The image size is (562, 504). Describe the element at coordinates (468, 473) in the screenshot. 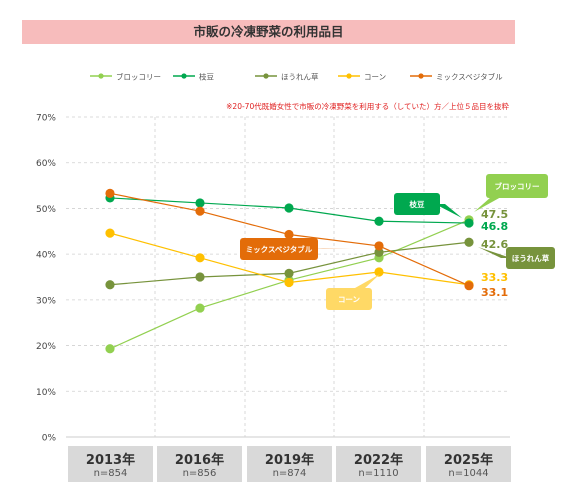

I see `sample-size-label: n=1044` at that location.